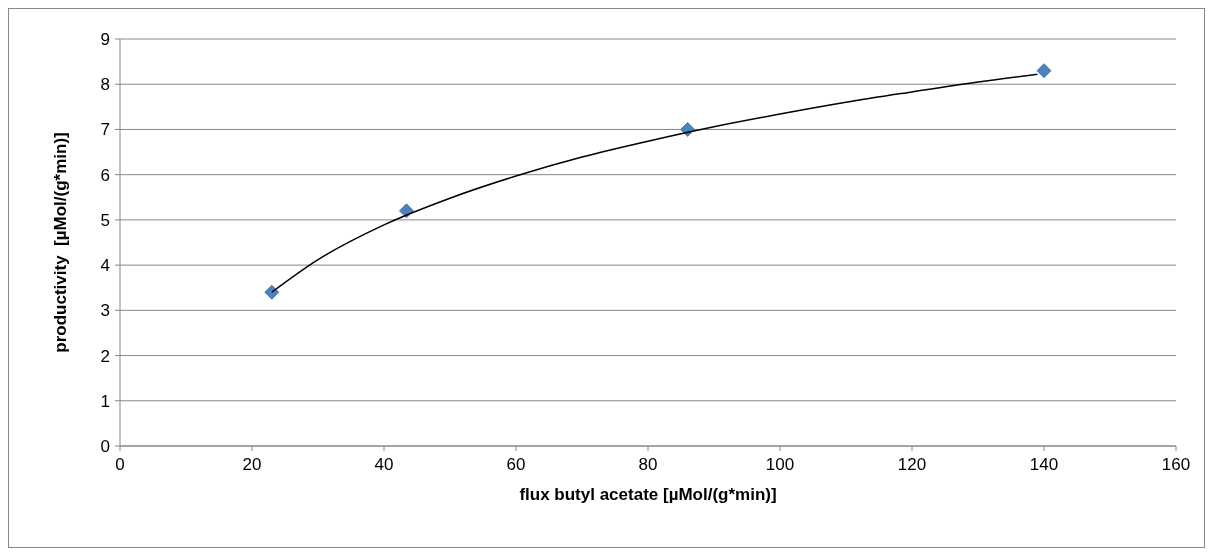 The width and height of the screenshot is (1213, 556). I want to click on y-tick-label: 9, so click(105, 39).